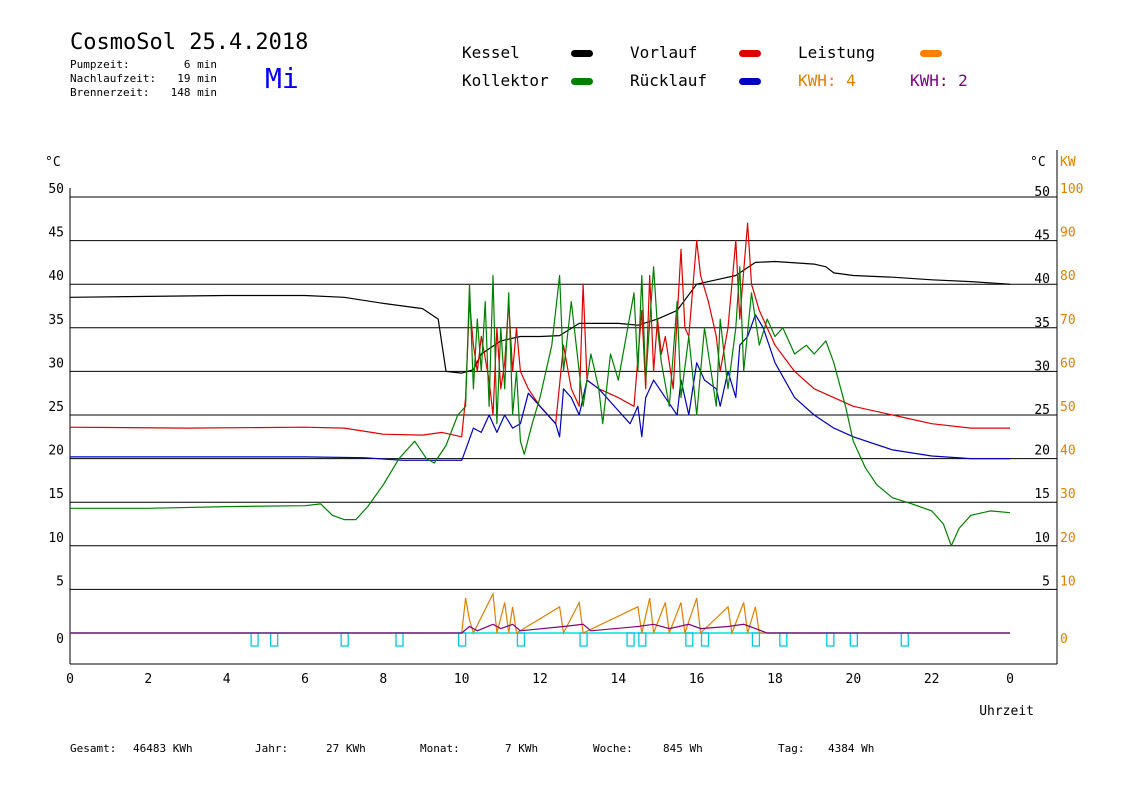 This screenshot has height=812, width=1148. What do you see at coordinates (750, 81) in the screenshot?
I see `legend-ruecklauf-swatch` at bounding box center [750, 81].